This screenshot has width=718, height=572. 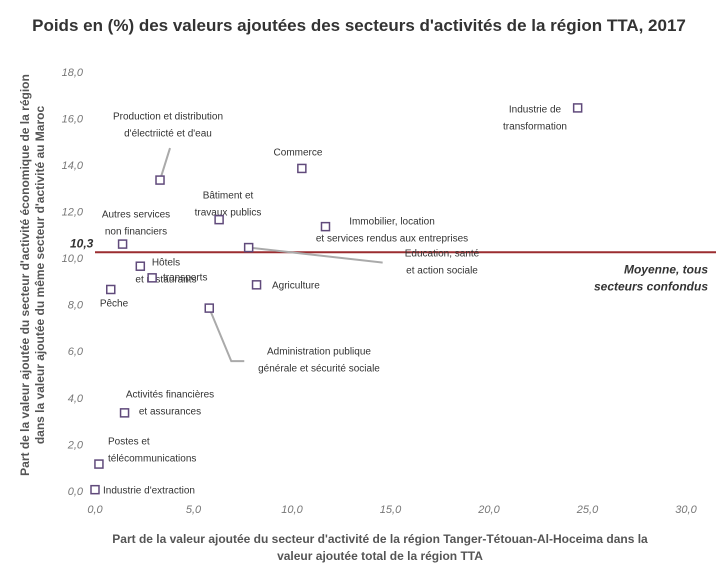 What do you see at coordinates (129, 442) in the screenshot?
I see `point-label: Postes et` at bounding box center [129, 442].